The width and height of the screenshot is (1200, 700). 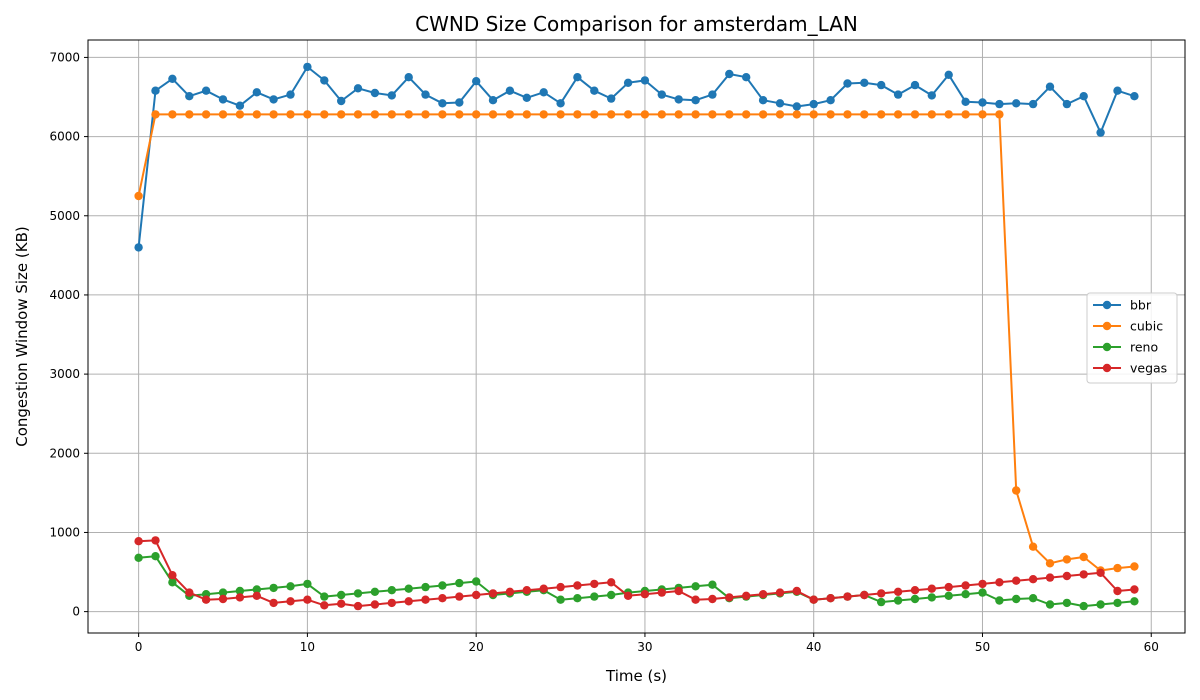 I want to click on legend-box, so click(x=1132, y=338).